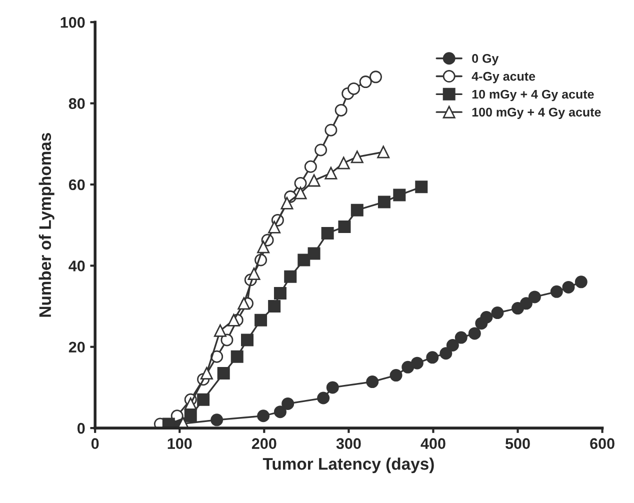 Image resolution: width=634 pixels, height=503 pixels. I want to click on x-tick-label: 300, so click(348, 444).